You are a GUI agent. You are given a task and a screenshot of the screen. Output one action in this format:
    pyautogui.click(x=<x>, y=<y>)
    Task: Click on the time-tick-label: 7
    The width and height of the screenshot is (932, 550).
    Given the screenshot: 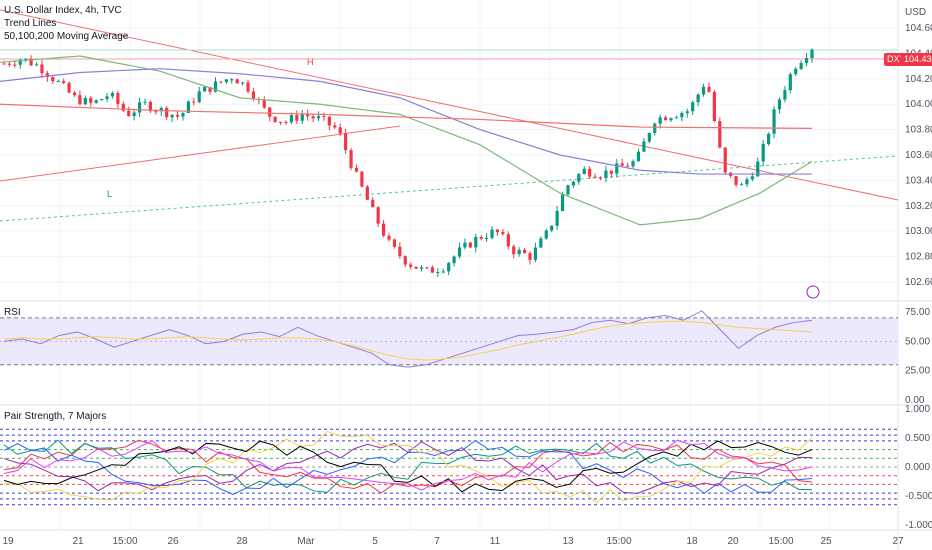 What is the action you would take?
    pyautogui.click(x=437, y=541)
    